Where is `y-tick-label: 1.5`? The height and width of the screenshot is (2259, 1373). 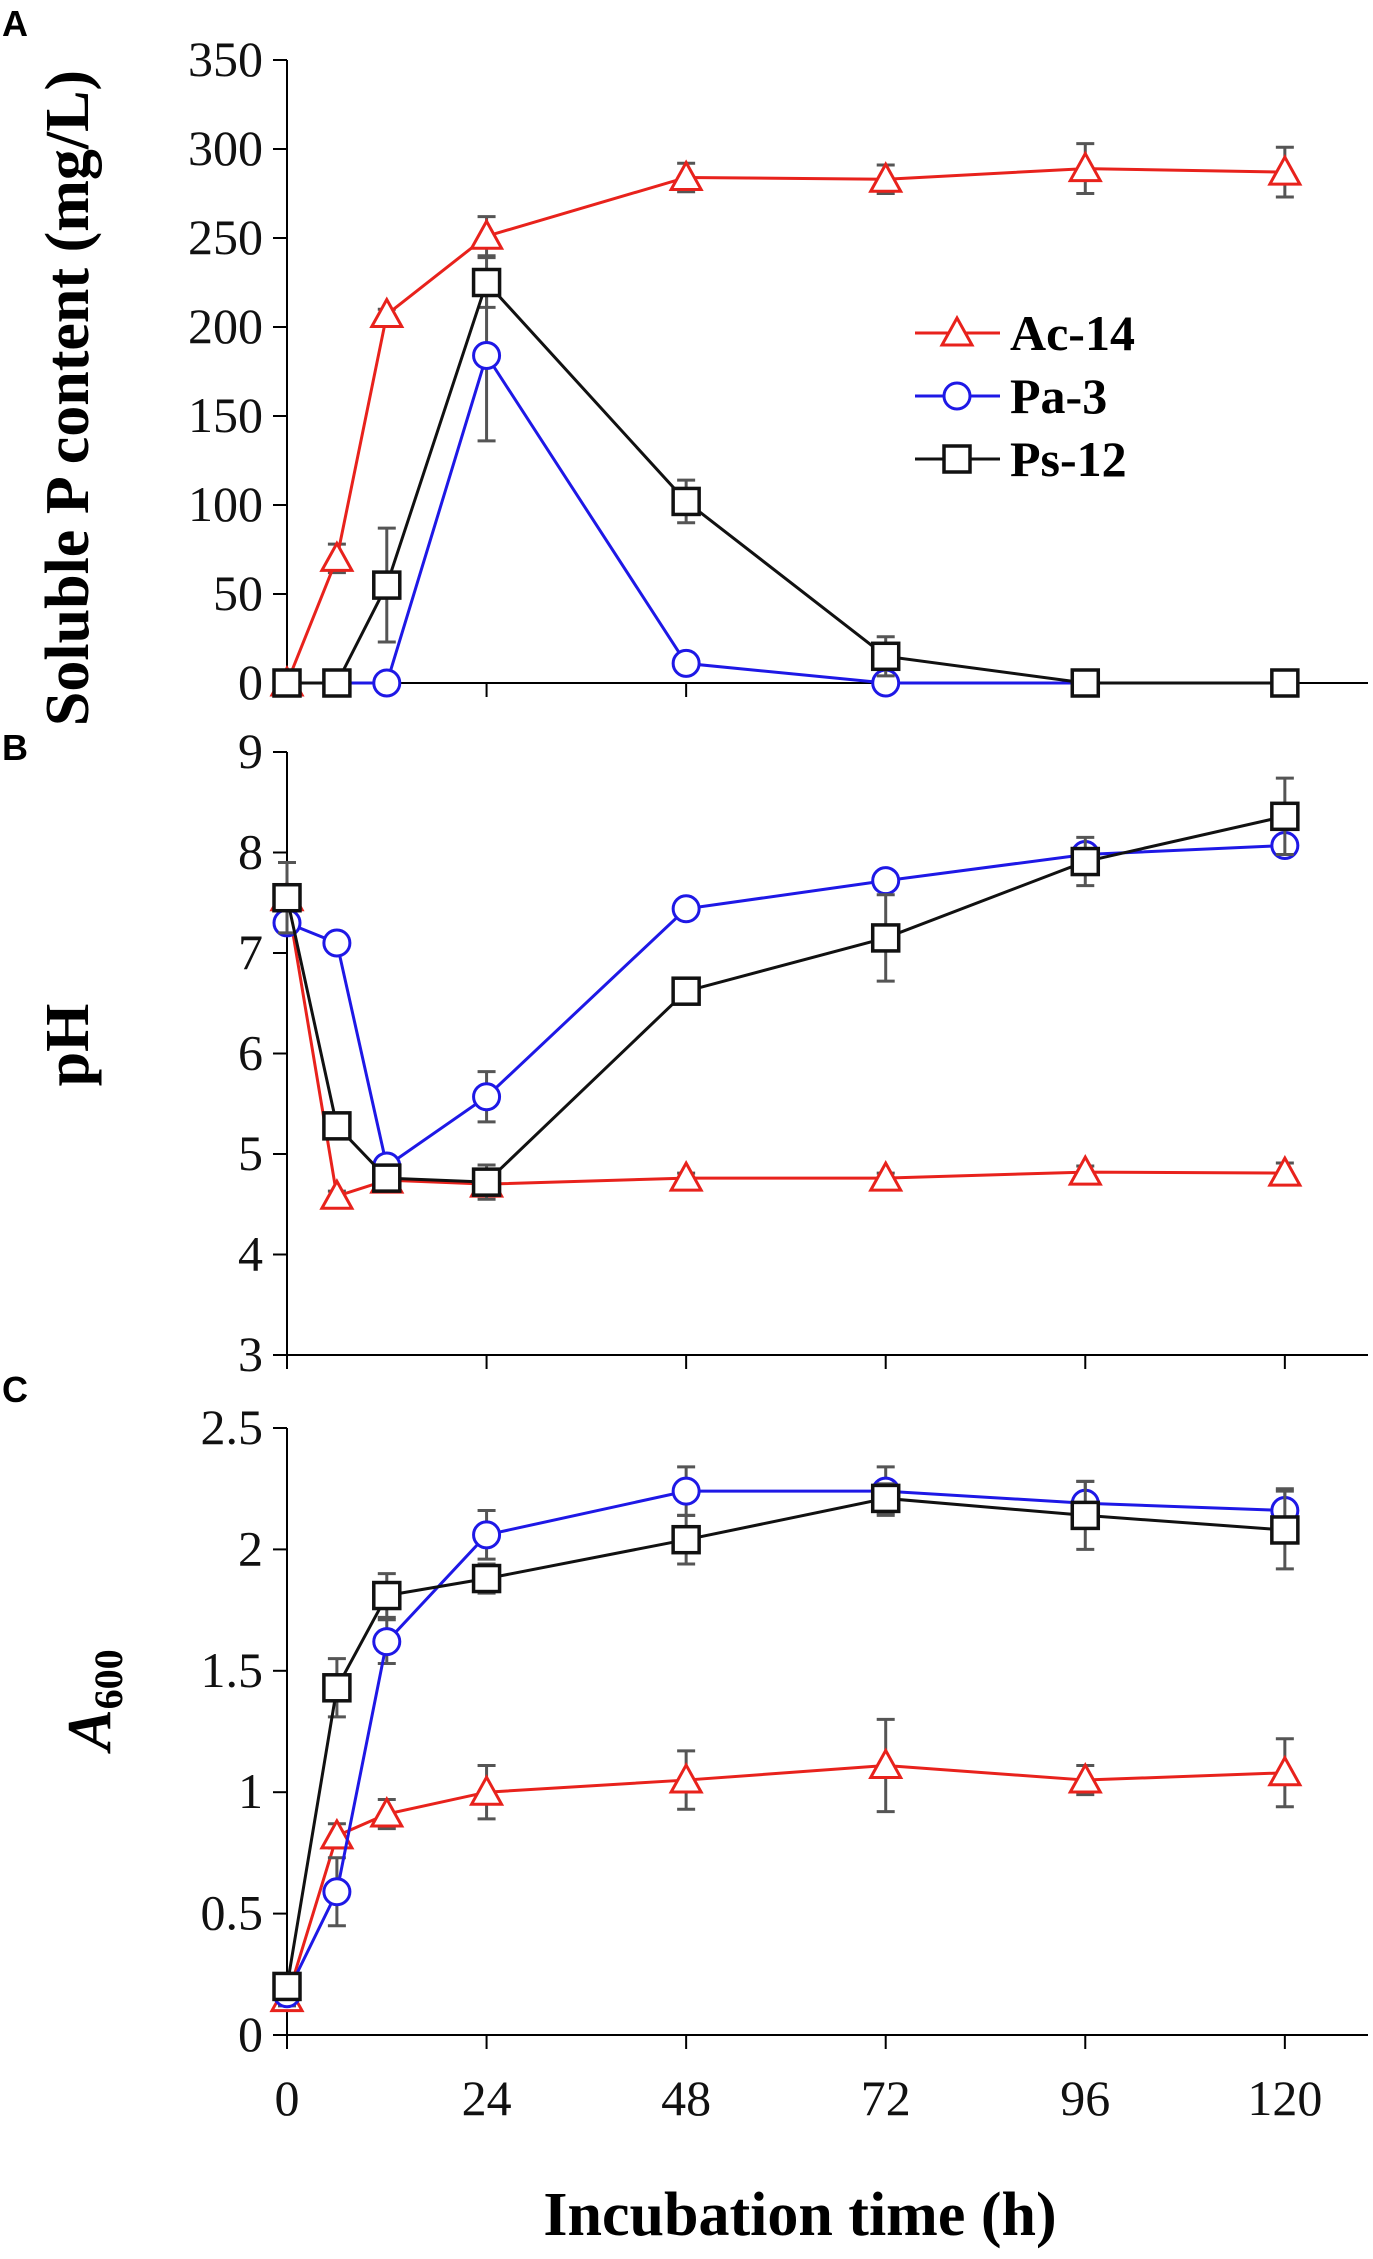 y-tick-label: 1.5 is located at coordinates (232, 1670).